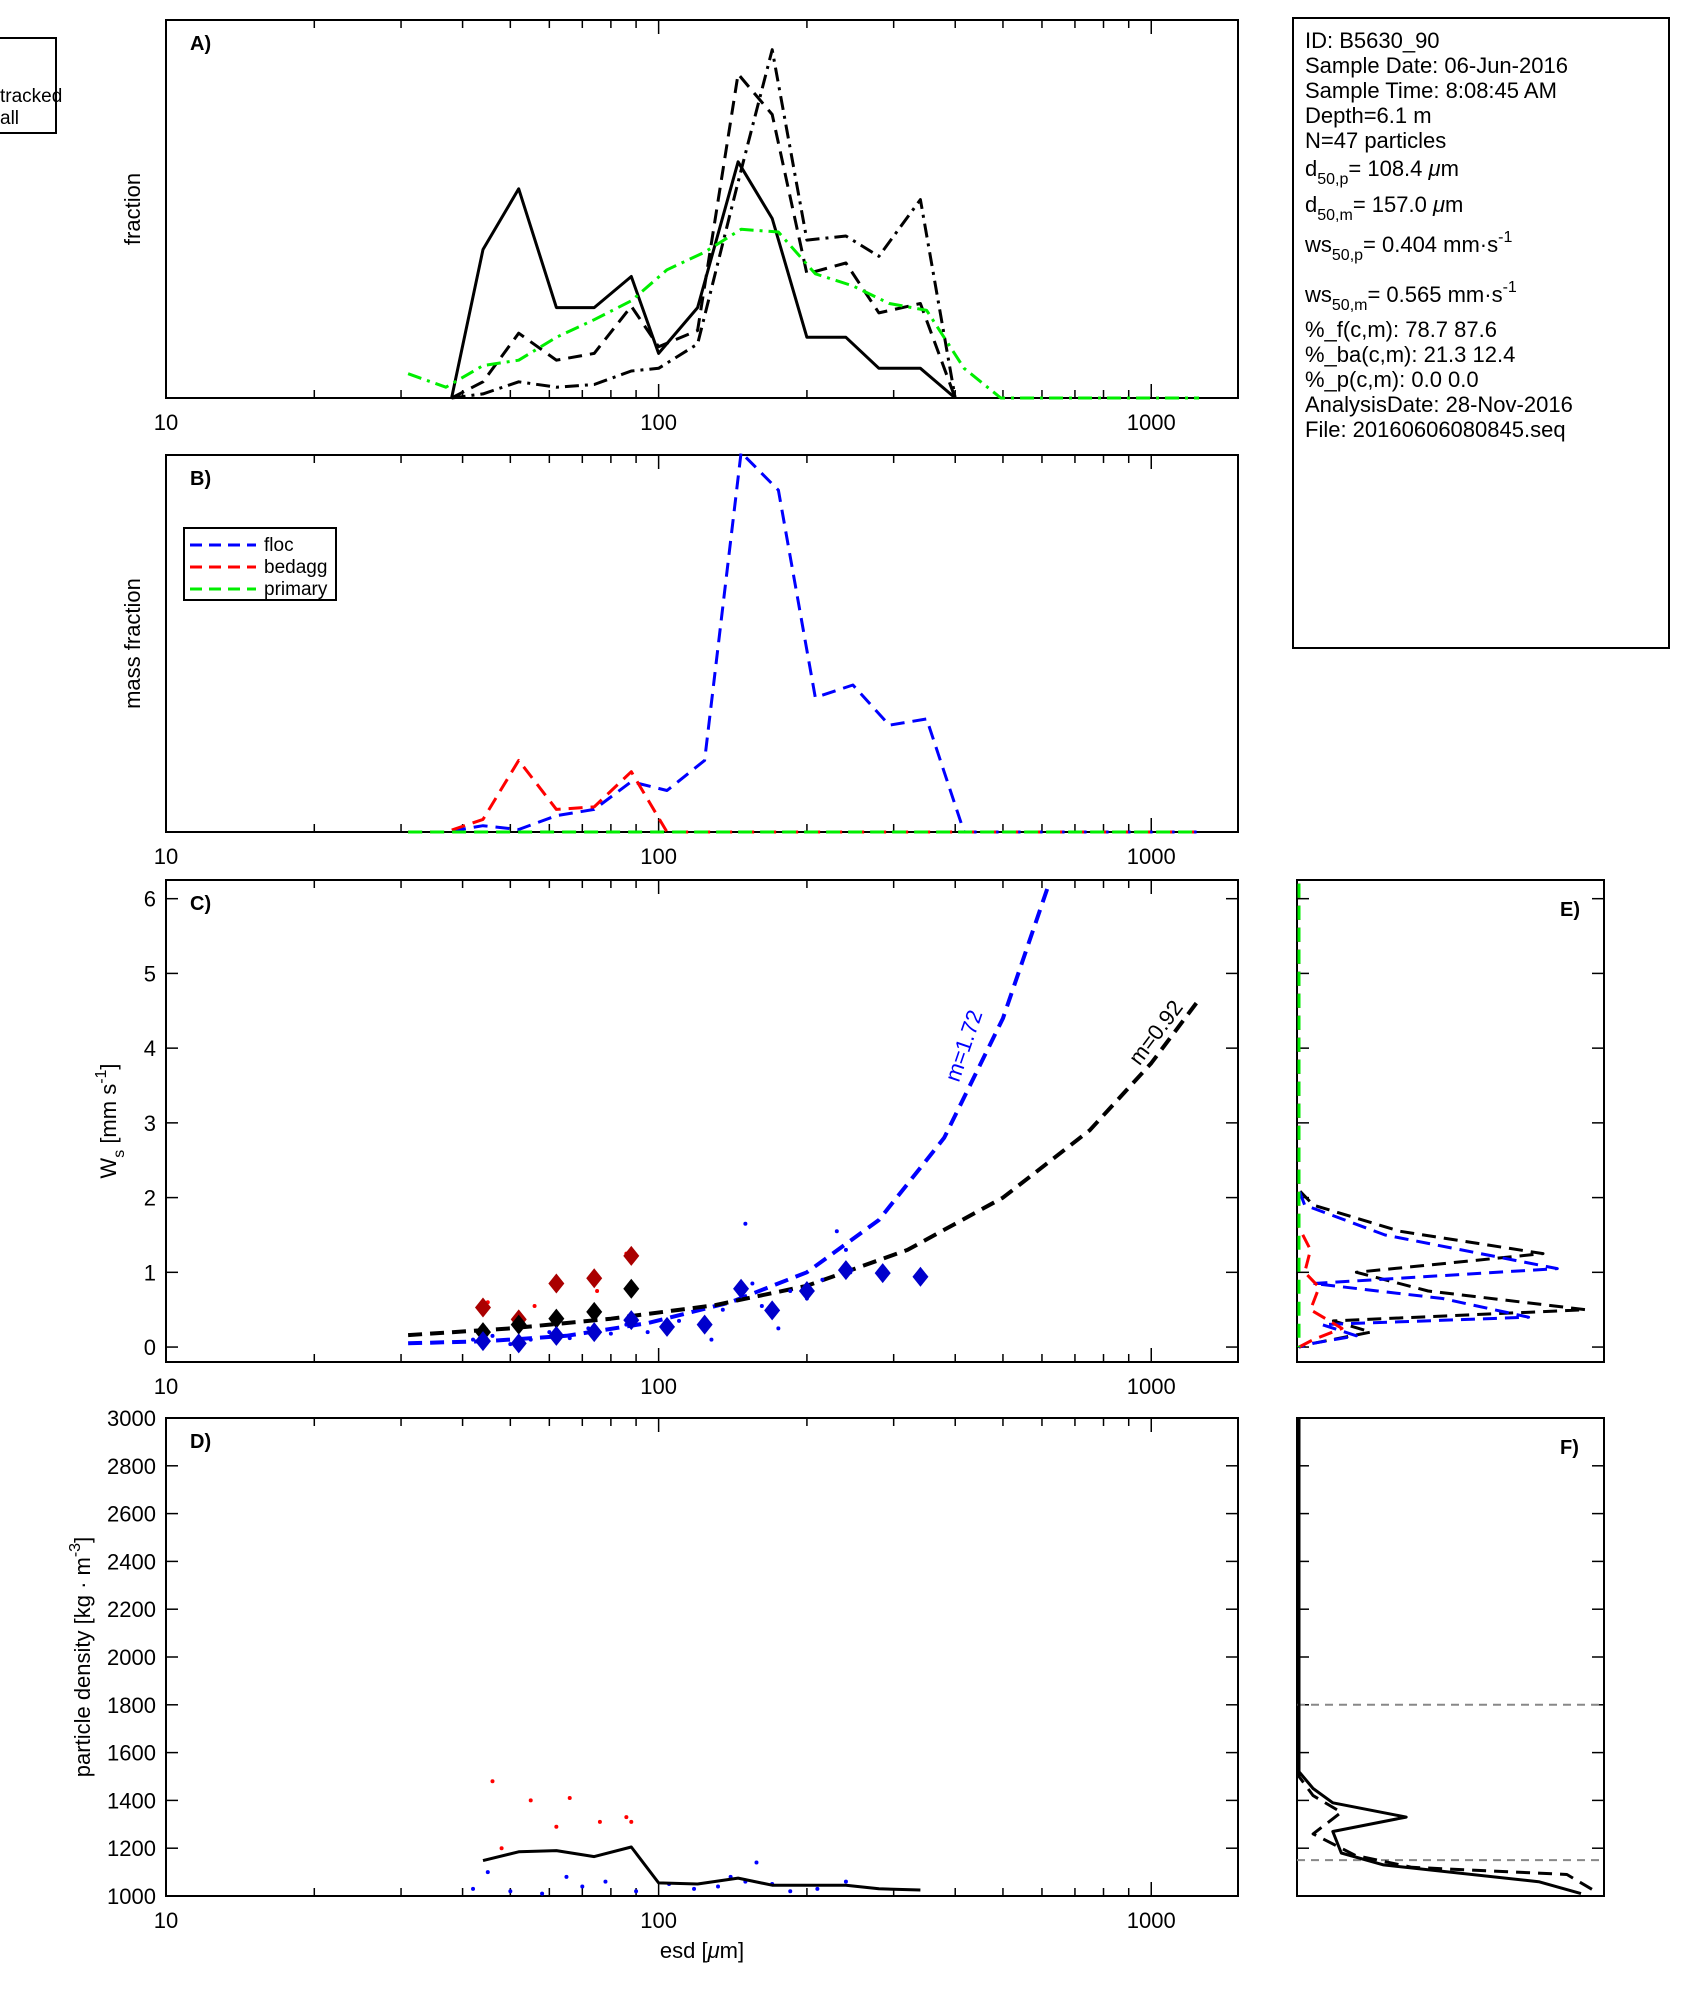 This screenshot has height=2015, width=1694. I want to click on info-seg-5-1: 50,p, so click(1332, 179).